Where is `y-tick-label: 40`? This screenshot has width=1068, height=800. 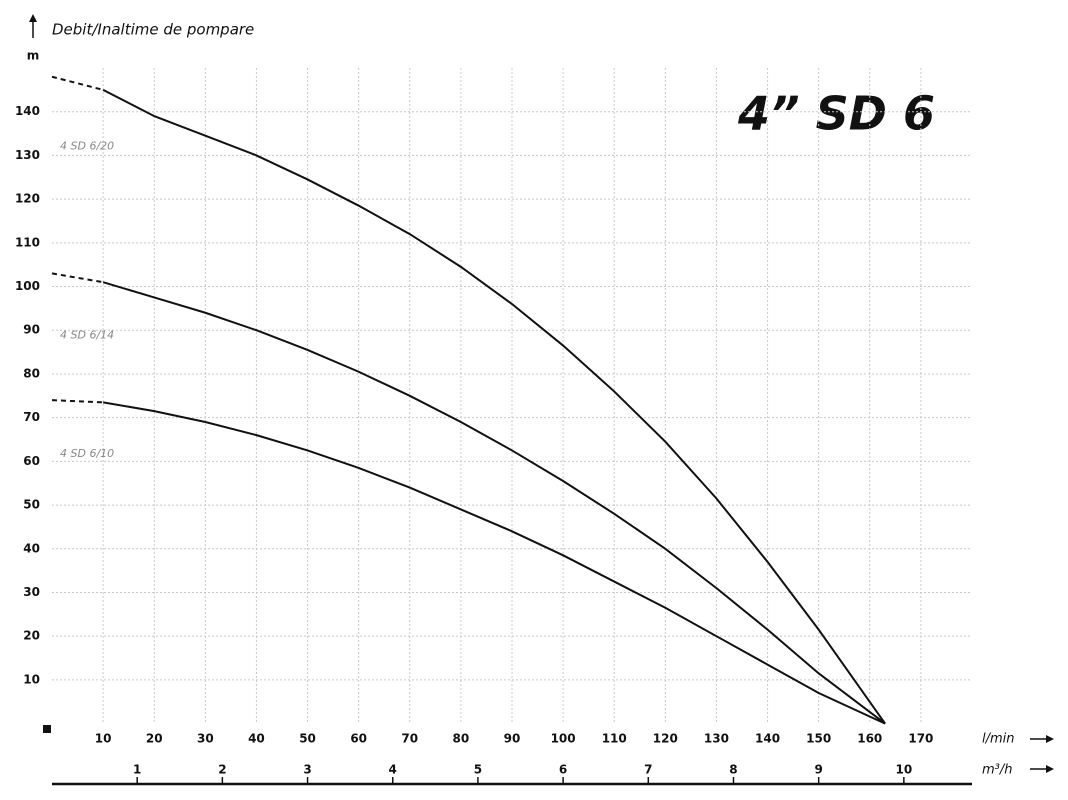 y-tick-label: 40 is located at coordinates (31, 548).